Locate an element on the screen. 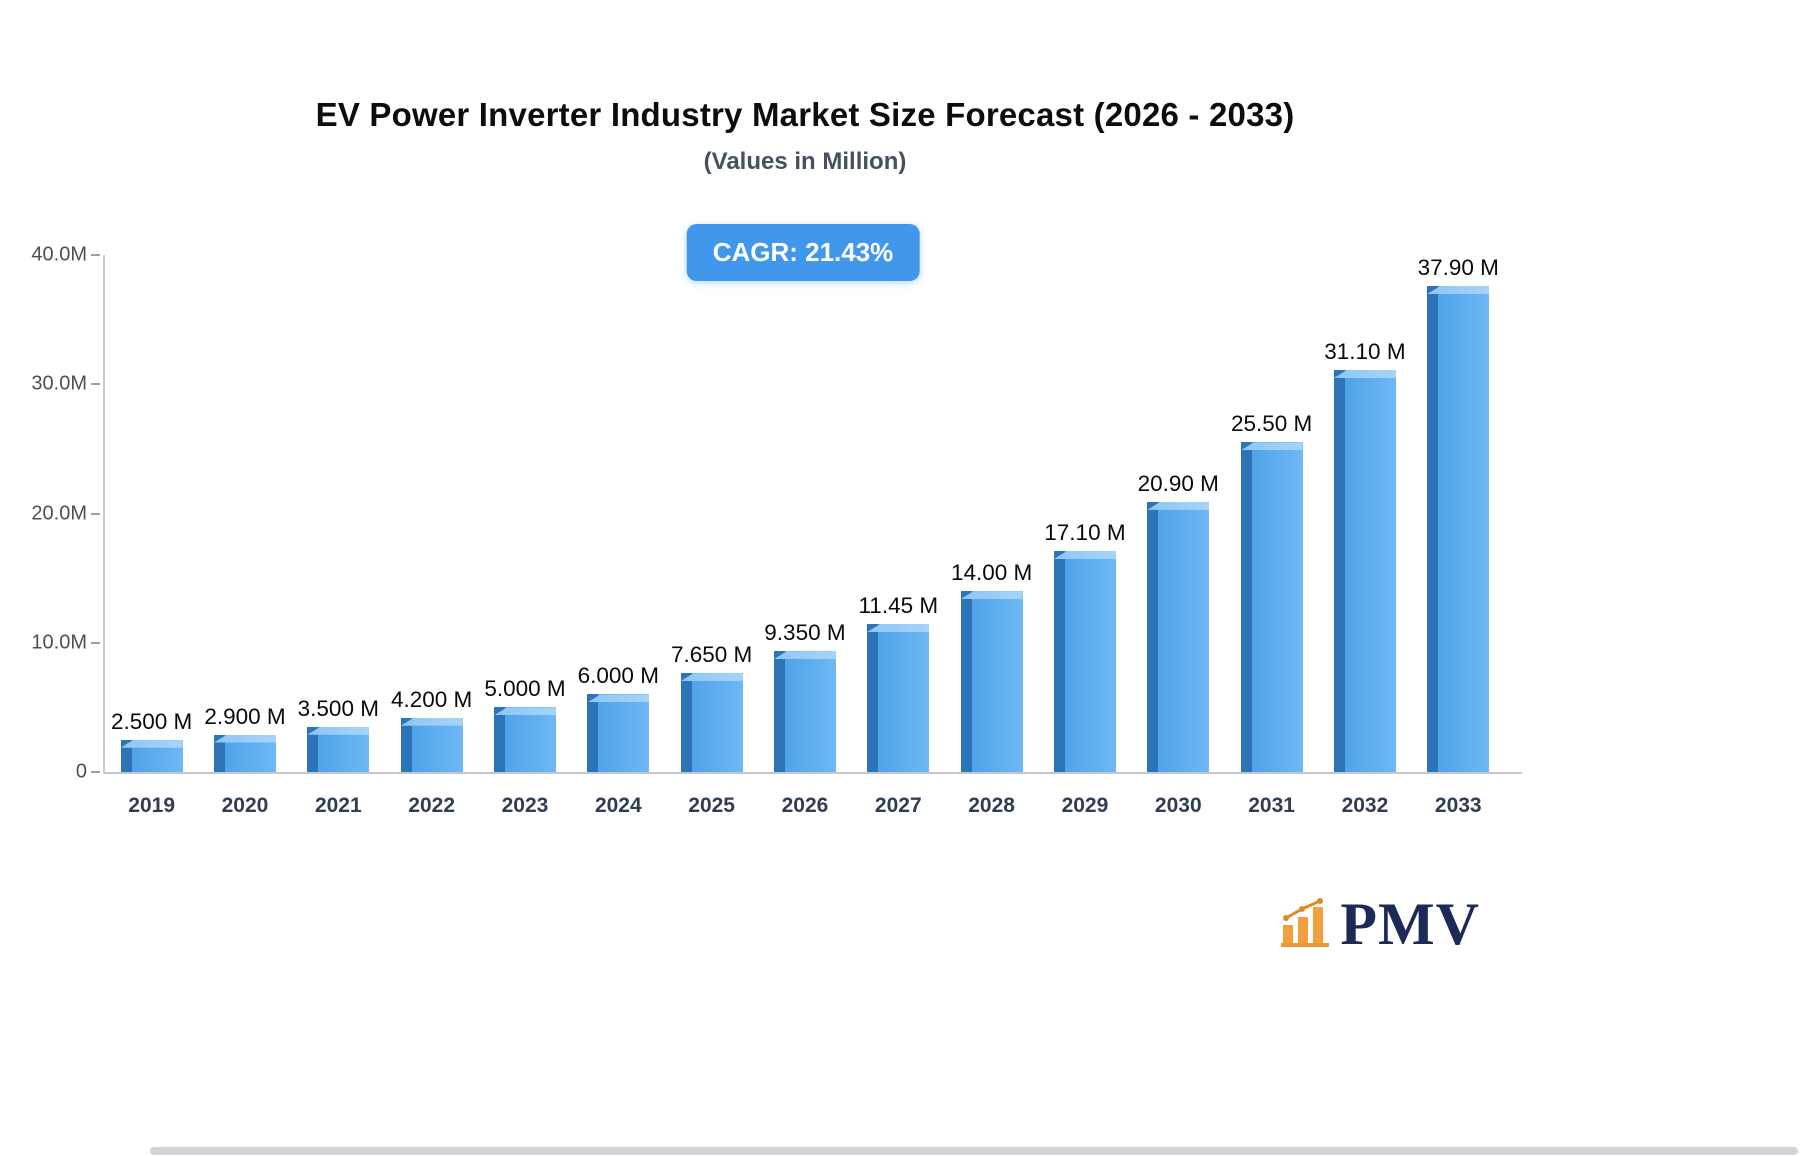 This screenshot has width=1800, height=1156. bar-group: 11.45 M 2027 is located at coordinates (898, 536).